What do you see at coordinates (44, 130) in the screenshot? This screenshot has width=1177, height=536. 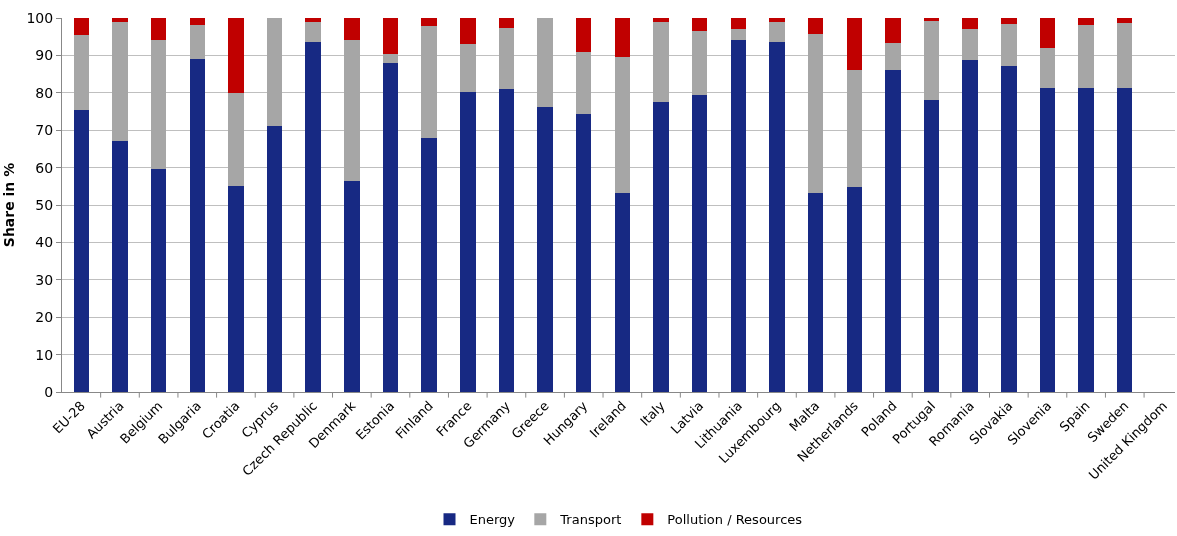 I see `y-tick-label: 70` at bounding box center [44, 130].